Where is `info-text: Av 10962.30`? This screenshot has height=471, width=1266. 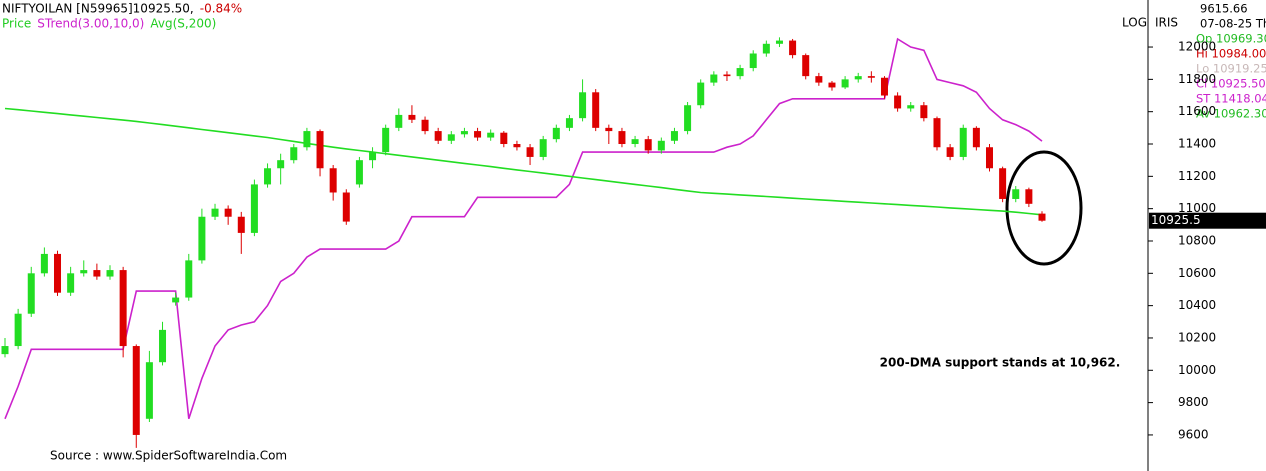 info-text: Av 10962.30 is located at coordinates (1231, 114).